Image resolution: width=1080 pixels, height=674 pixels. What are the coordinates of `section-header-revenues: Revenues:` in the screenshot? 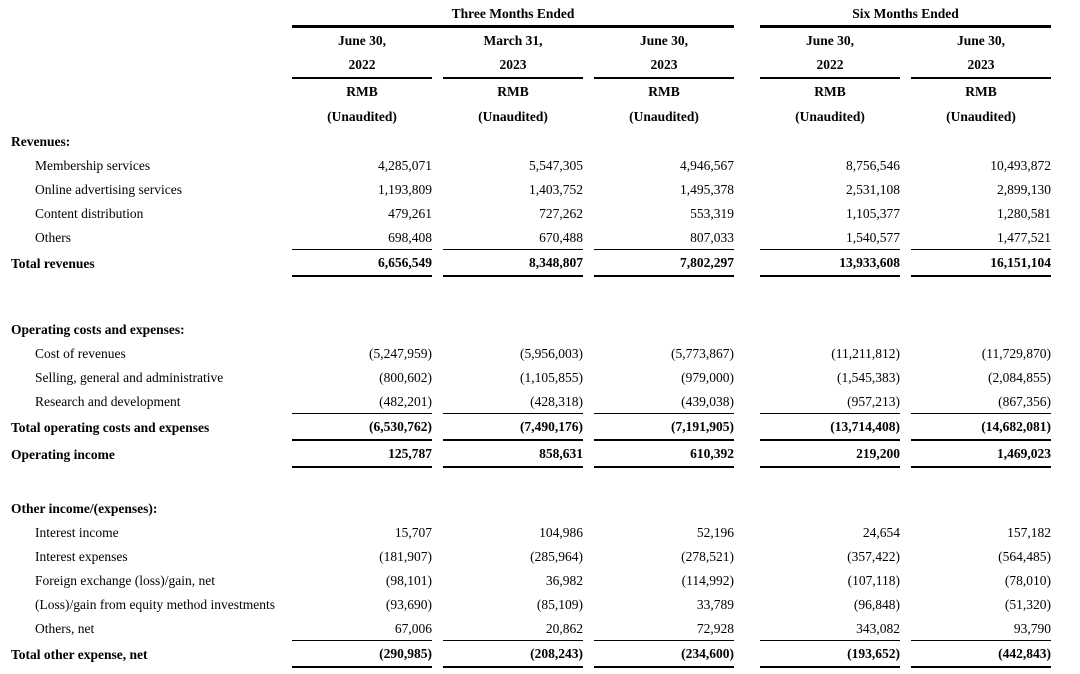 It's located at (41, 141).